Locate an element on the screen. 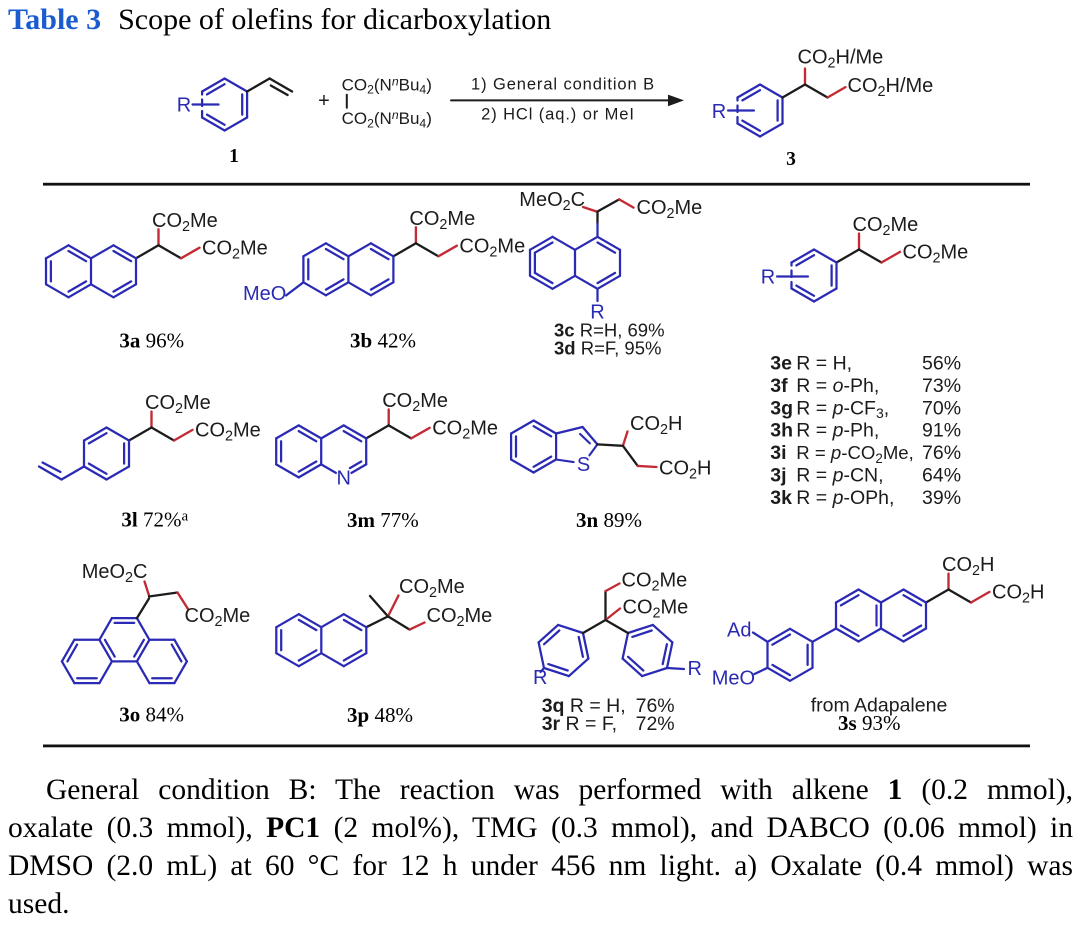 The image size is (1080, 932). svg-text: 3n 89% is located at coordinates (609, 520).